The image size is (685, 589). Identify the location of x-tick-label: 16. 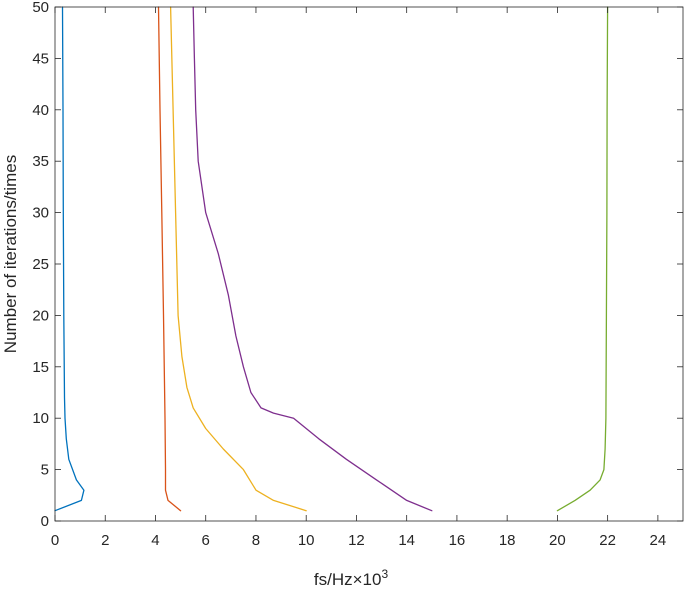
(457, 540).